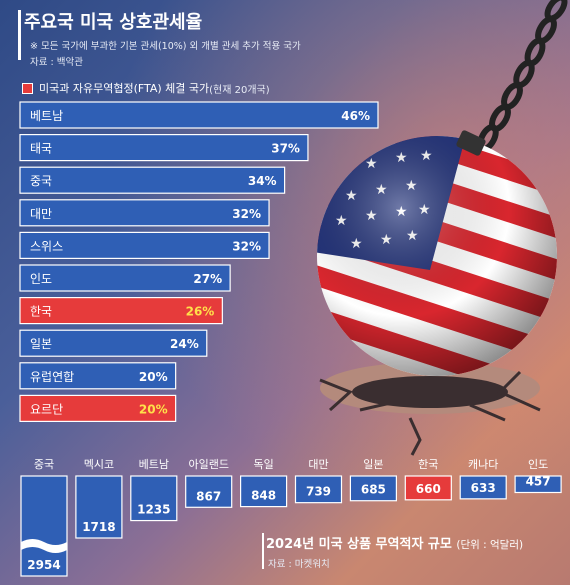 The height and width of the screenshot is (585, 570). Describe the element at coordinates (262, 181) in the screenshot. I see `tariff-value-label: 34%` at that location.